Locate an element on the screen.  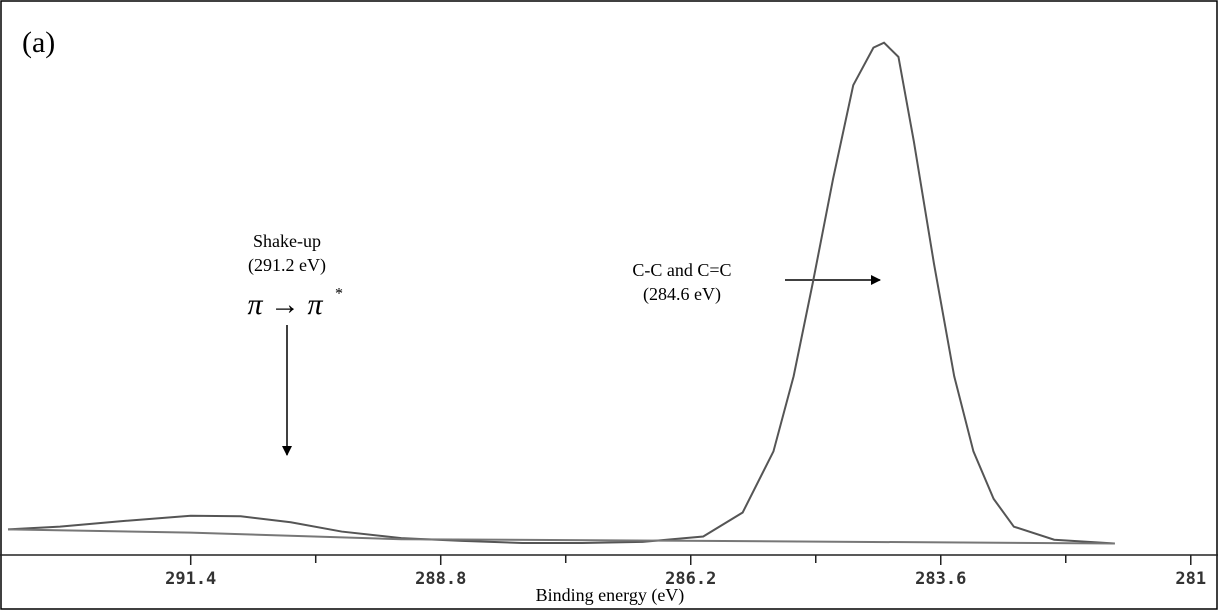
x-tick-label: 291.4 is located at coordinates (190, 579).